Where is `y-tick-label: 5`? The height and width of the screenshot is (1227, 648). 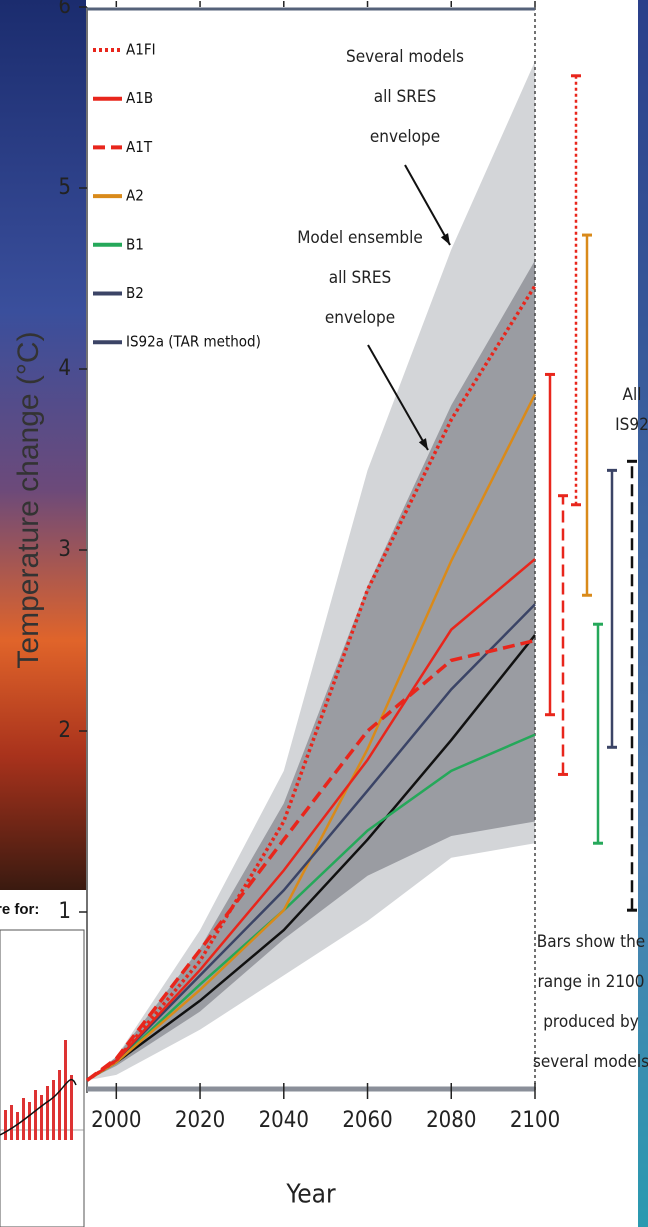 y-tick-label: 5 is located at coordinates (64, 187).